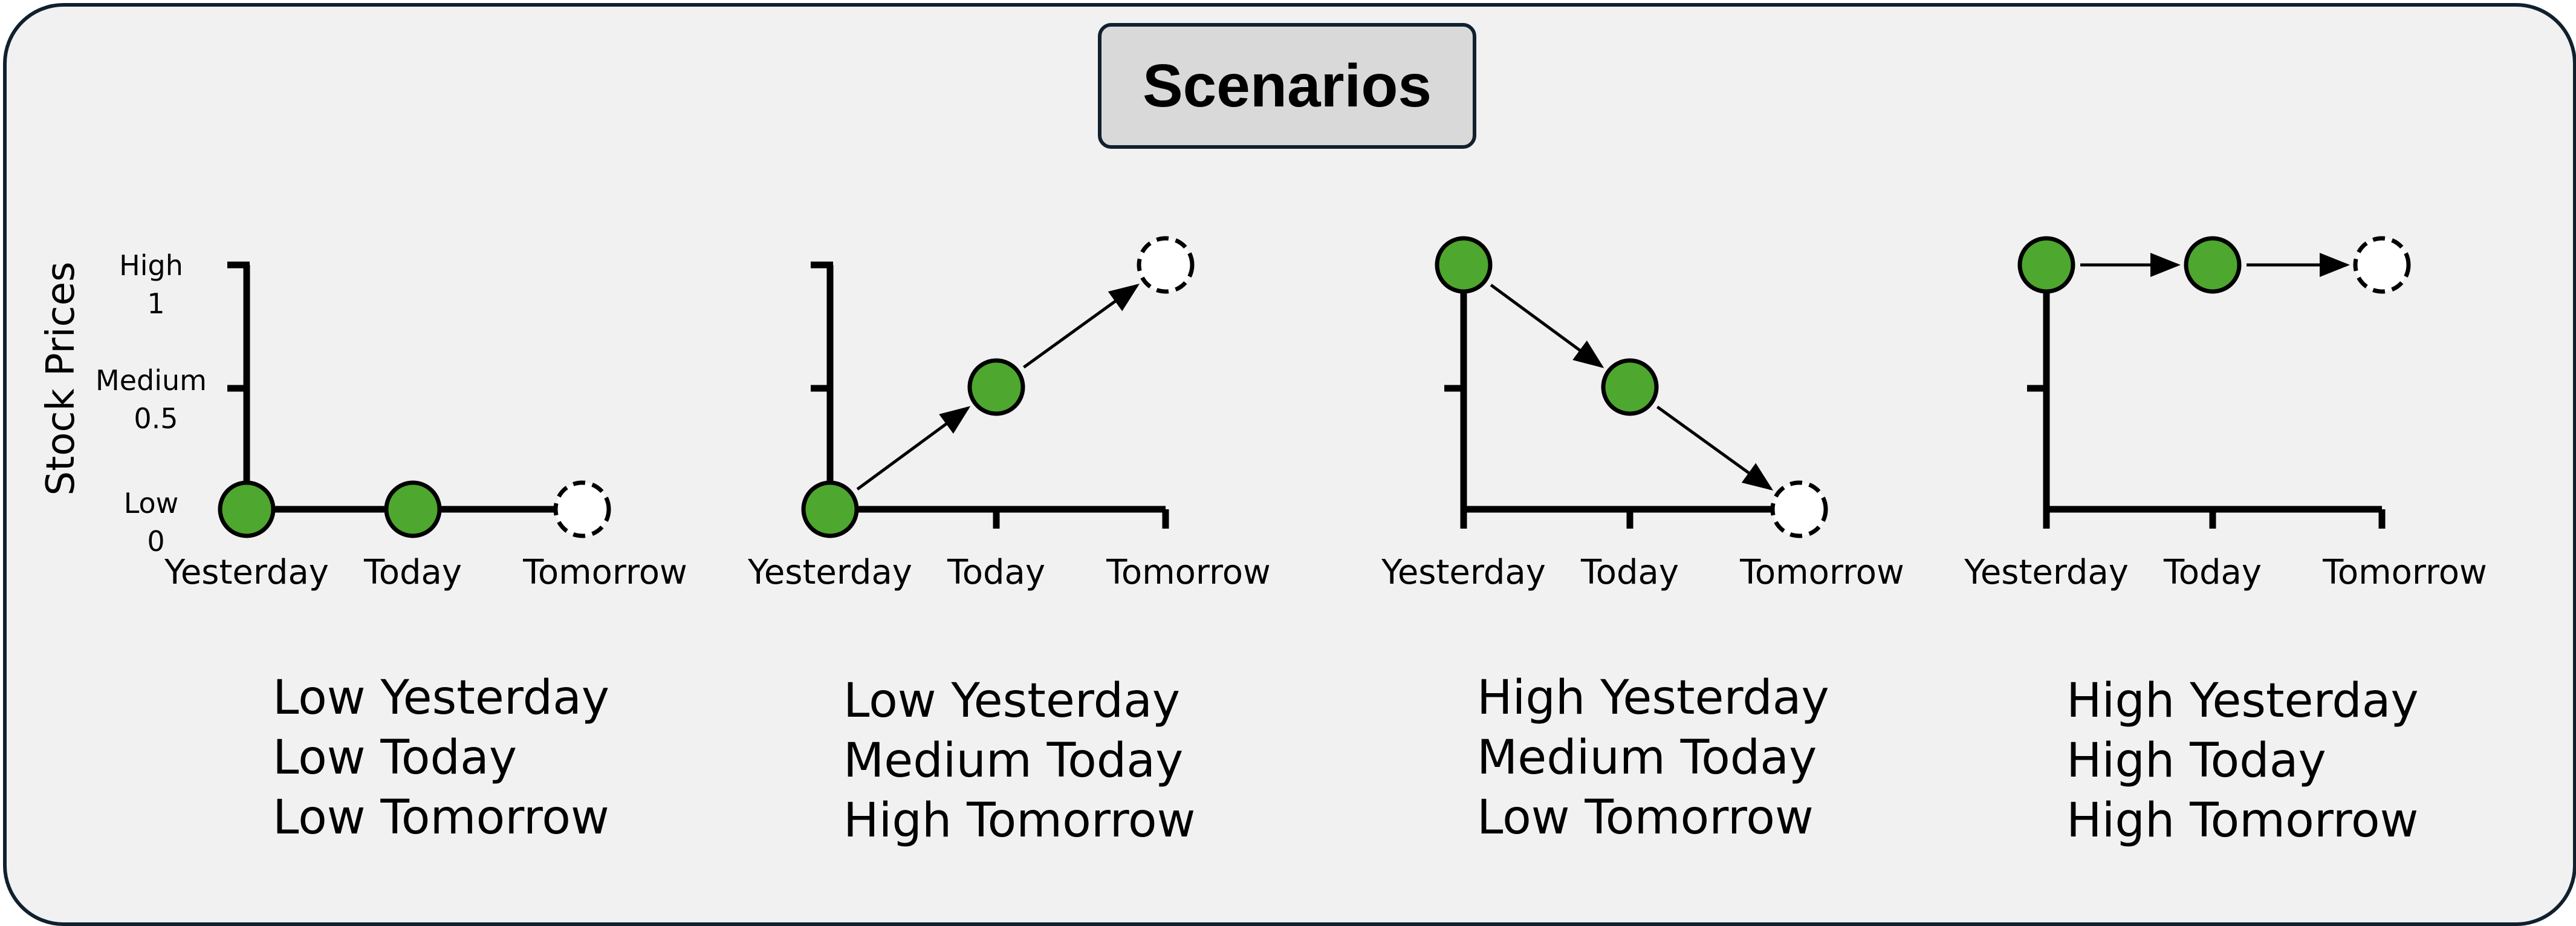  Describe the element at coordinates (2226, 414) in the screenshot. I see `scenario-chart-4: Yesterday Today Tomorrow` at that location.